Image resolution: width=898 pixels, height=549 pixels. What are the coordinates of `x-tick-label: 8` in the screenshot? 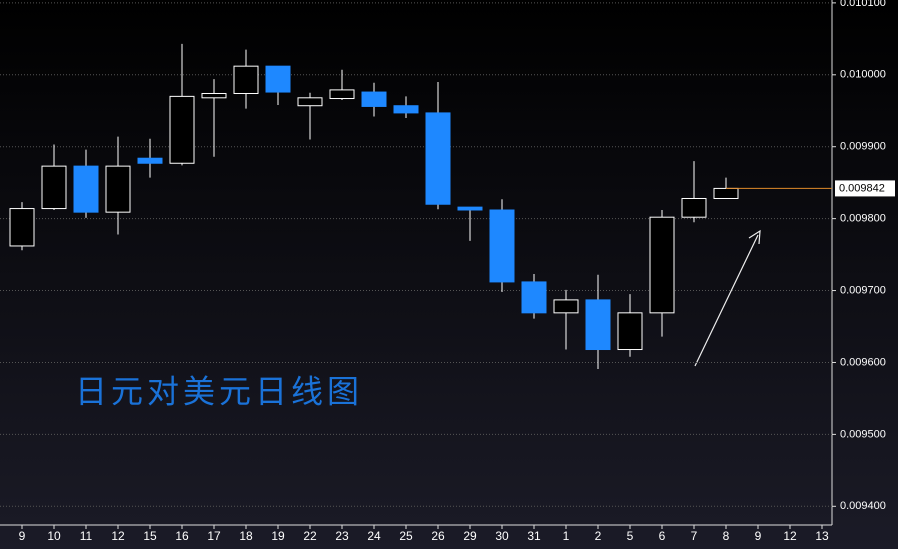 It's located at (726, 536).